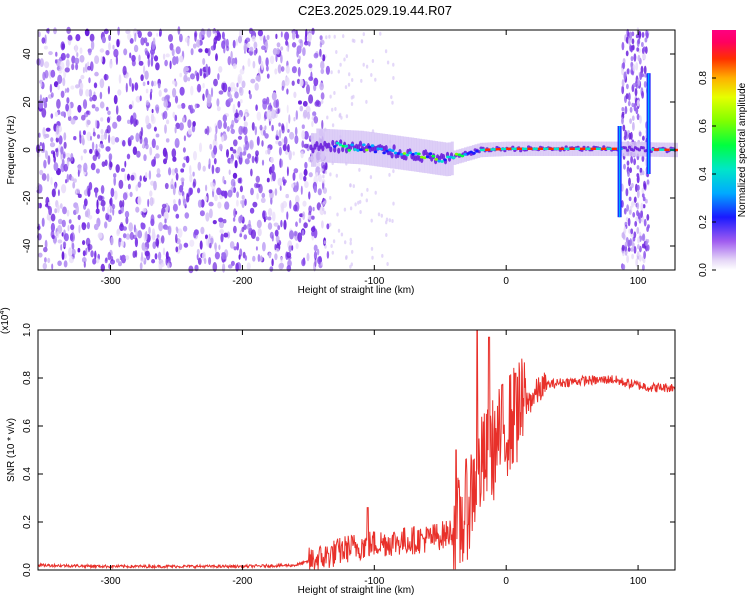 This screenshot has width=750, height=600. I want to click on y-tick-label: 1.0, so click(27, 330).